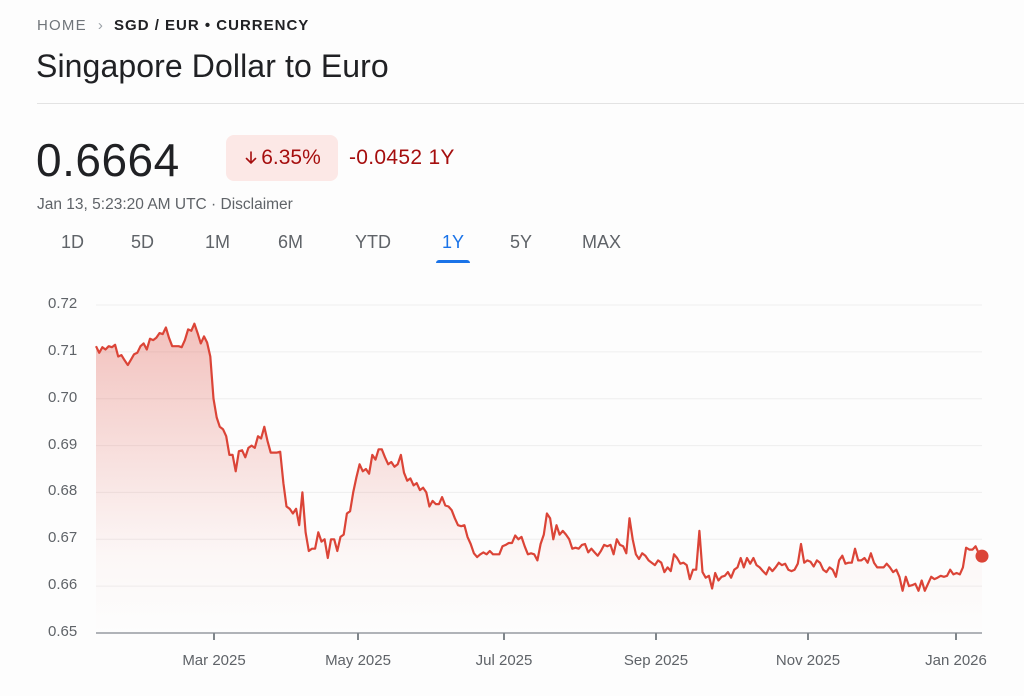 The image size is (1024, 696). Describe the element at coordinates (982, 556) in the screenshot. I see `current-value-dot` at that location.